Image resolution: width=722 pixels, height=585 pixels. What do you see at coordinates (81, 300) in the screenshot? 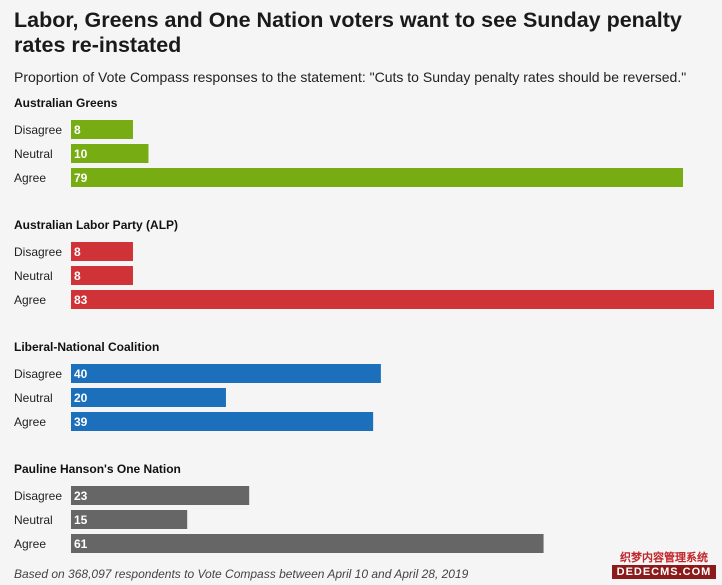
I see `data-label: 83` at bounding box center [81, 300].